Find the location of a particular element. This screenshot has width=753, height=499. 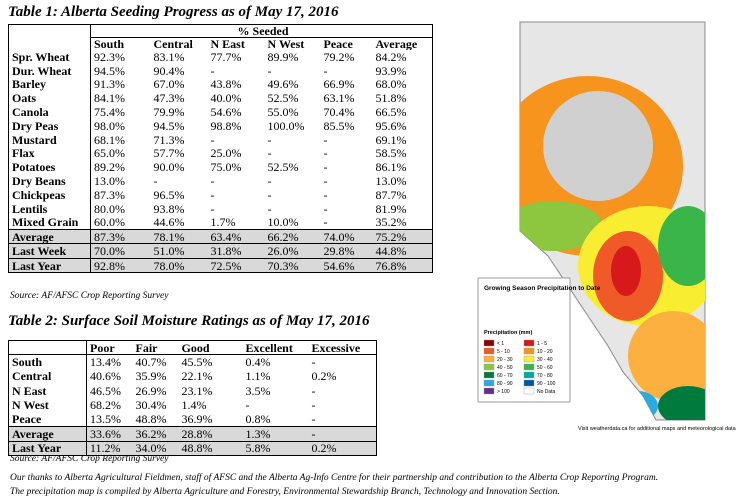

cell: 35.2% is located at coordinates (391, 222).